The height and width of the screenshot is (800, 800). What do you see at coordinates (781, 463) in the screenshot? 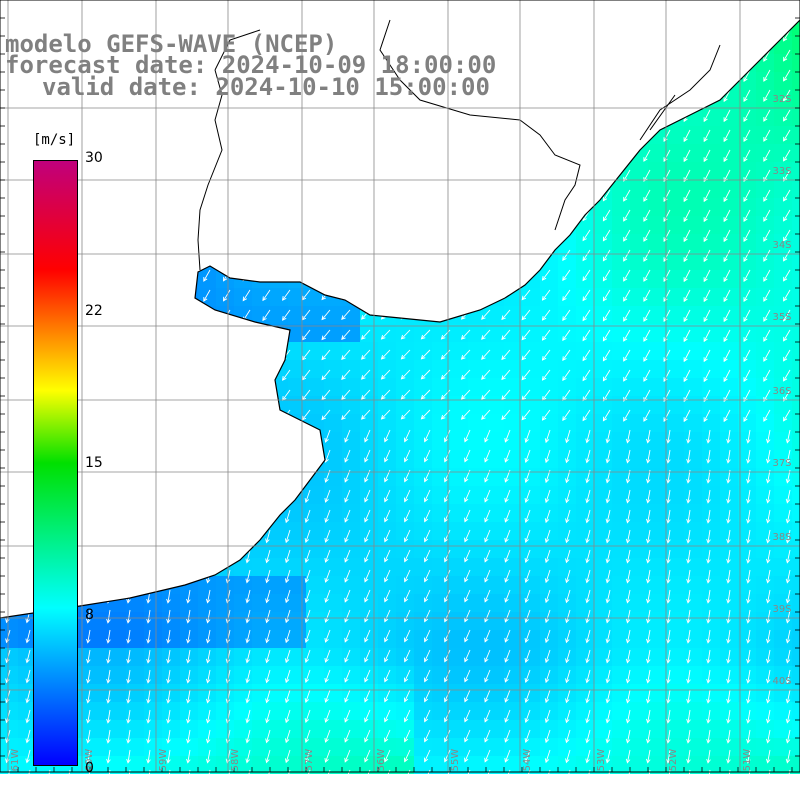
I see `lat-label: 37S` at bounding box center [781, 463].